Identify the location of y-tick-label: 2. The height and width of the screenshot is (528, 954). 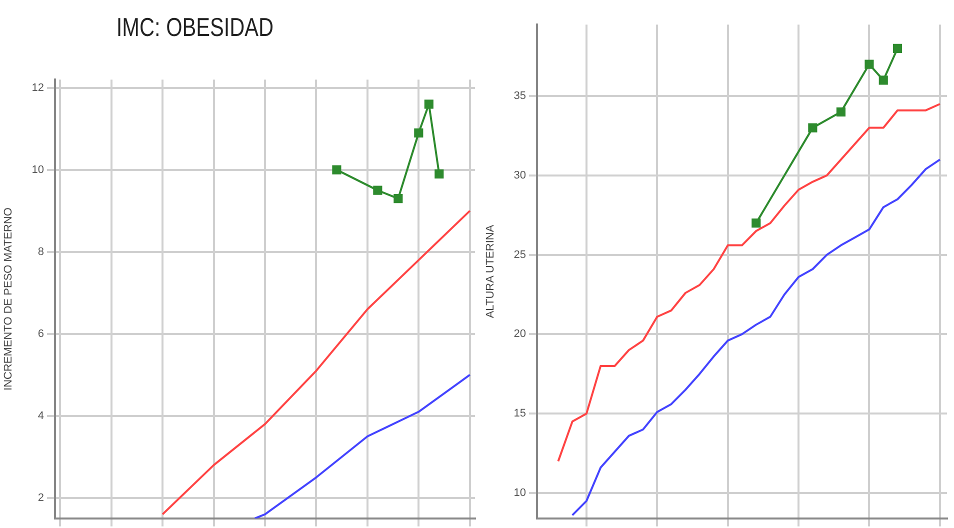
(41, 498).